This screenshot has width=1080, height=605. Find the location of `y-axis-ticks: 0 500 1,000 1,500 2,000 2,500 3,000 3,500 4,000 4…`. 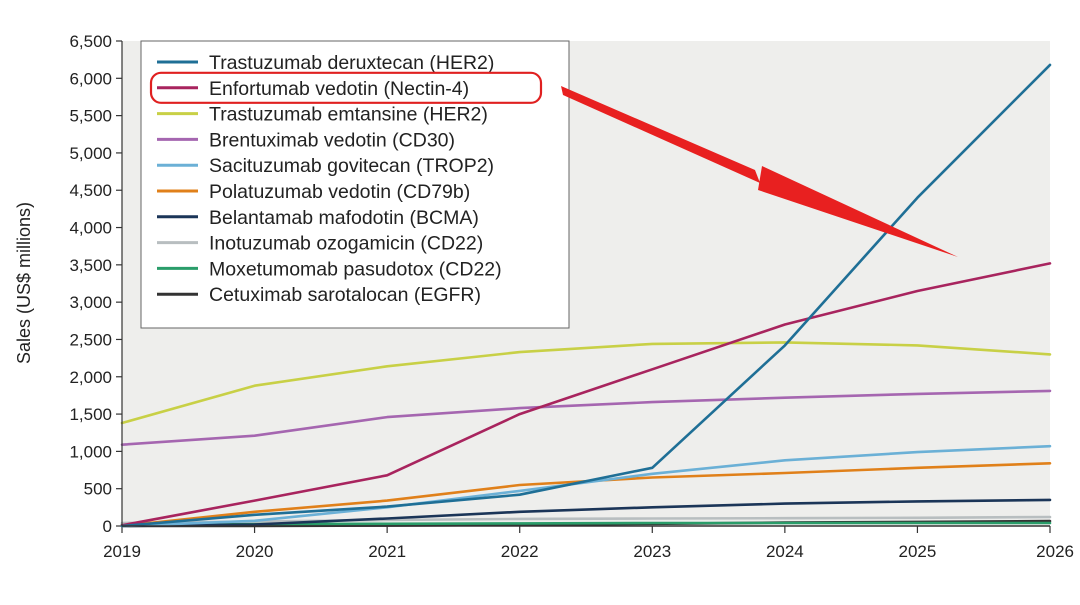

y-axis-ticks: 0 500 1,000 1,500 2,000 2,500 3,000 3,500 4,000 4… is located at coordinates (95, 284).